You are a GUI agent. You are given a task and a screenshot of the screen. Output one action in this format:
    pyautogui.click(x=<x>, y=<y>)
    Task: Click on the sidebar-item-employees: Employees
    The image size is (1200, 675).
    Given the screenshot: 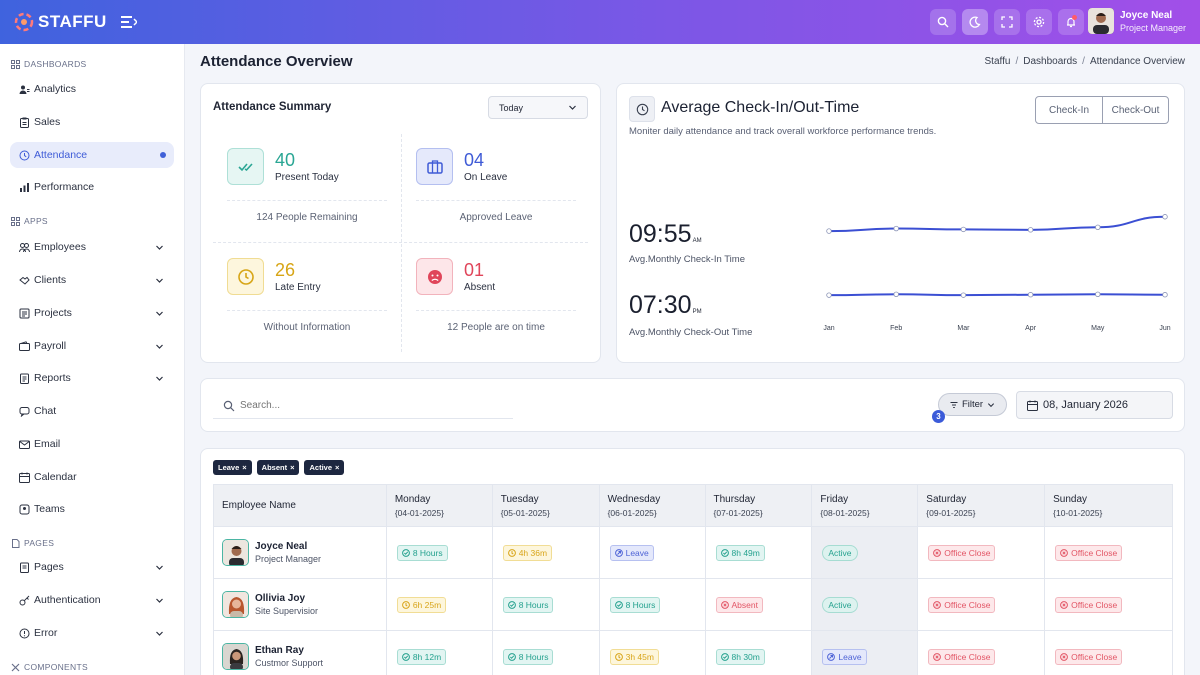 What is the action you would take?
    pyautogui.click(x=92, y=247)
    